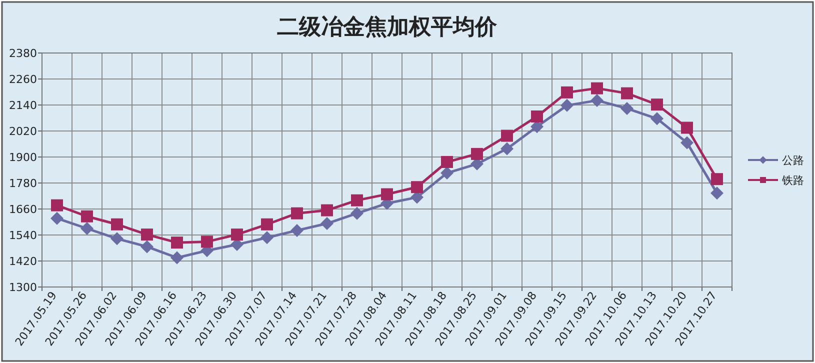  I want to click on y-tick-label: 1540, so click(23, 235).